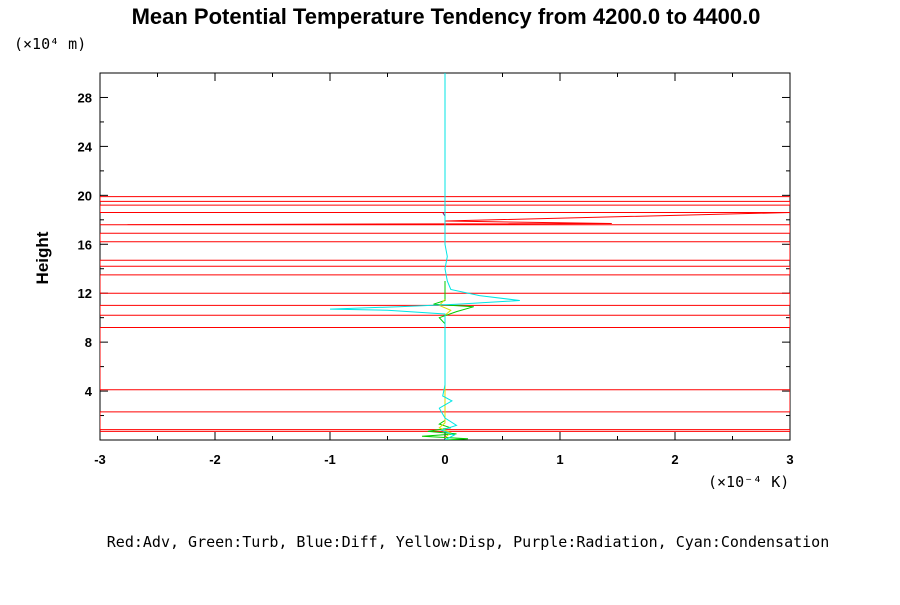  Describe the element at coordinates (42, 257) in the screenshot. I see `y-axis-label: Height` at that location.